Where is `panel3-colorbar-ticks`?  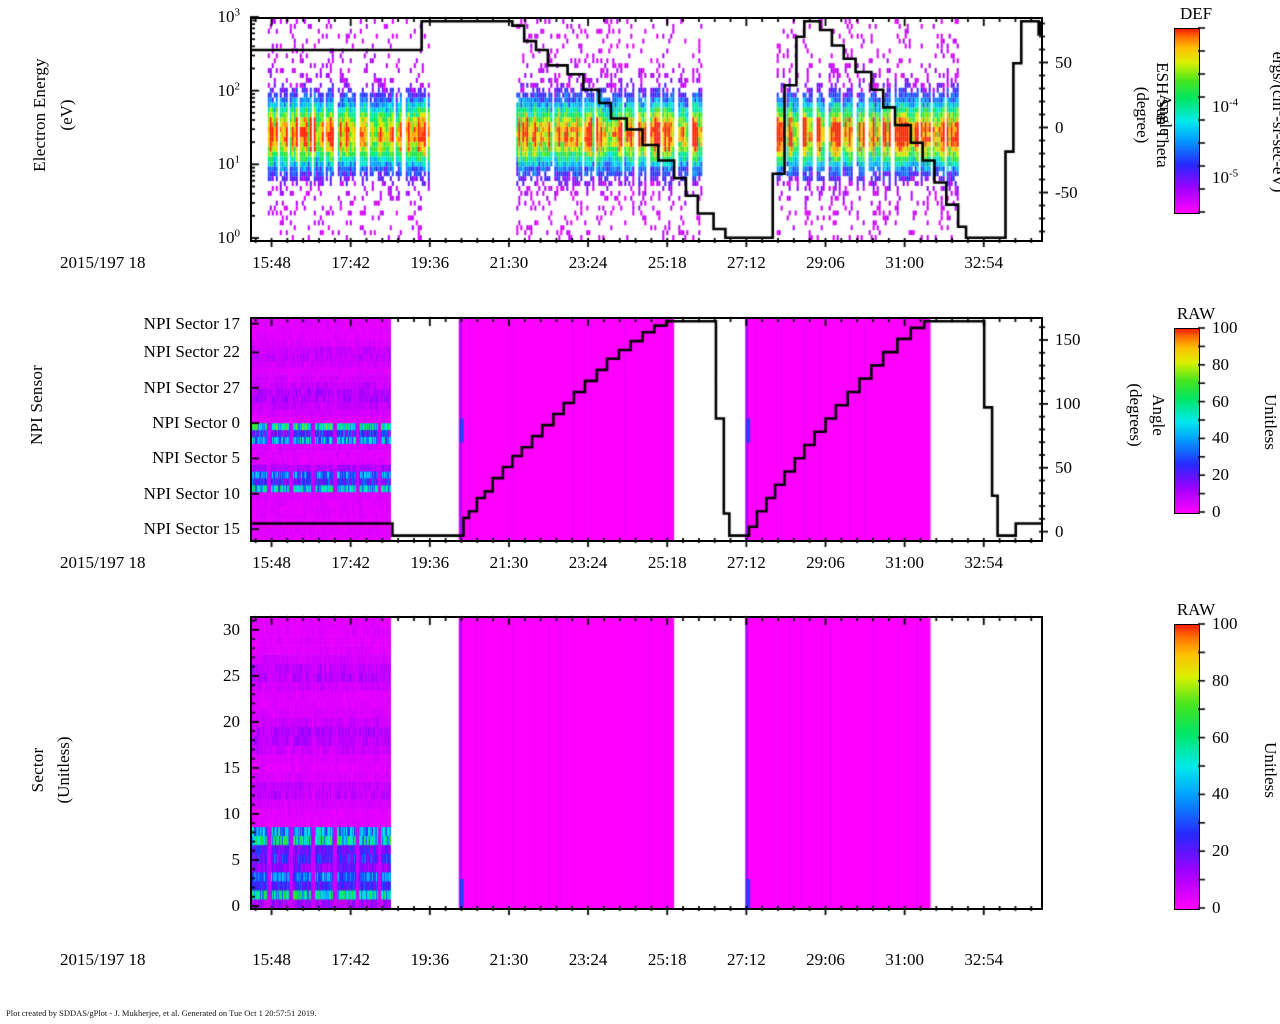 panel3-colorbar-ticks is located at coordinates (1207, 766).